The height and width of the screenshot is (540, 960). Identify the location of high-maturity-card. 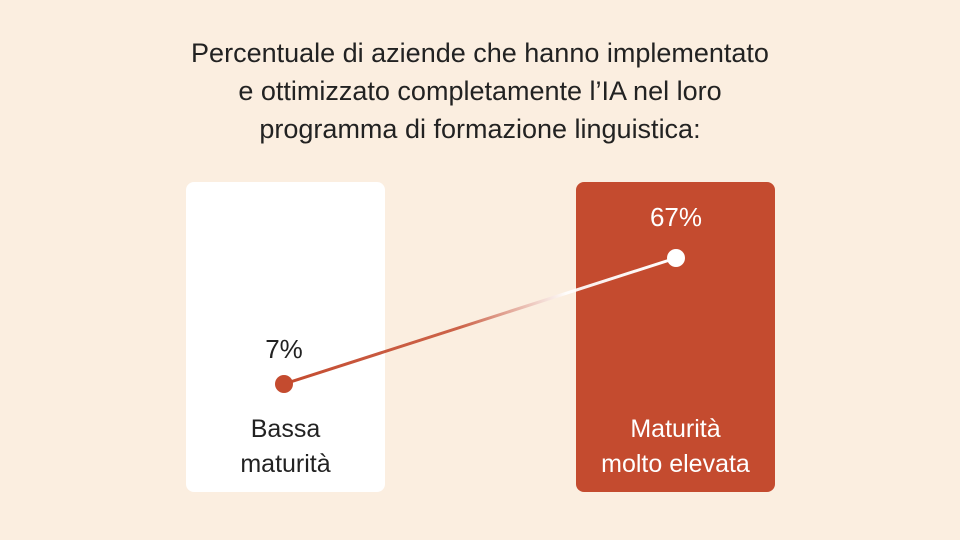
(675, 337).